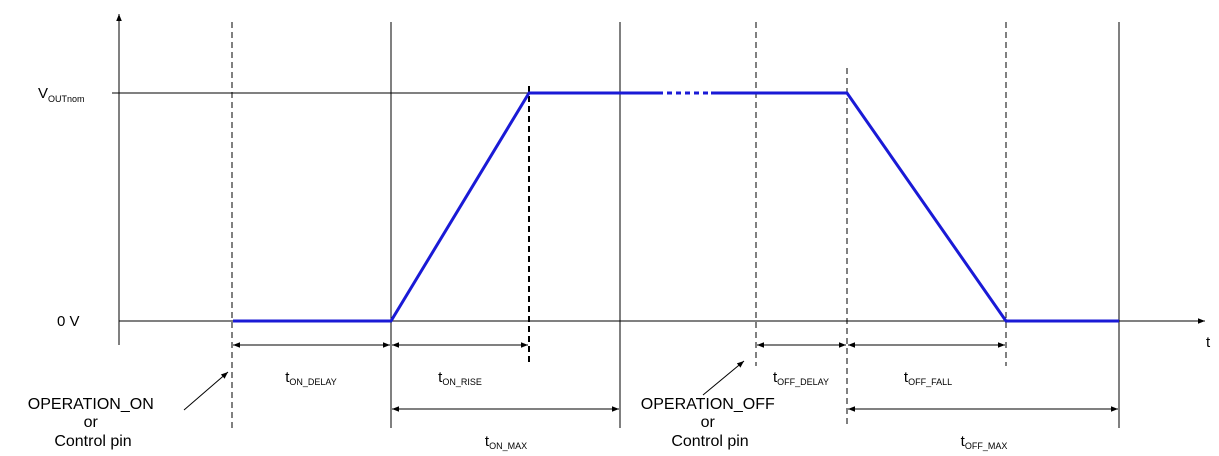  I want to click on operation-off-annotation: OPERATION_OFF or Control pin, so click(710, 423).